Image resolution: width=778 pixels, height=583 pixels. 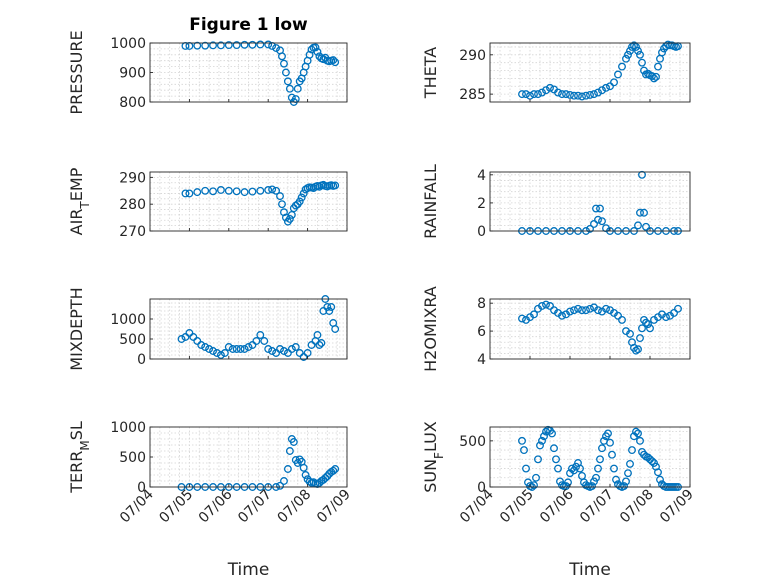 I want to click on y-axis-label: PRESSURE, so click(x=76, y=72).